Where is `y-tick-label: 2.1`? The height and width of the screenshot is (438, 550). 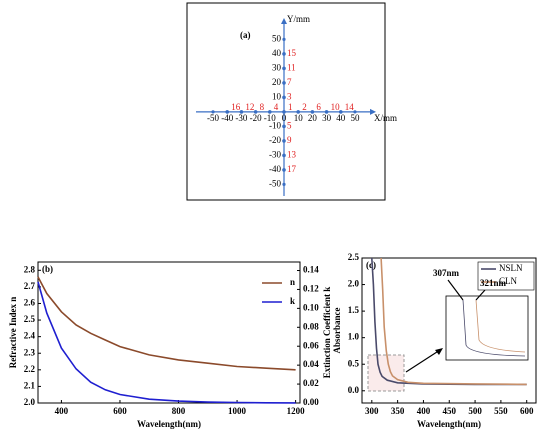 y-tick-label: 2.1 is located at coordinates (30, 385).